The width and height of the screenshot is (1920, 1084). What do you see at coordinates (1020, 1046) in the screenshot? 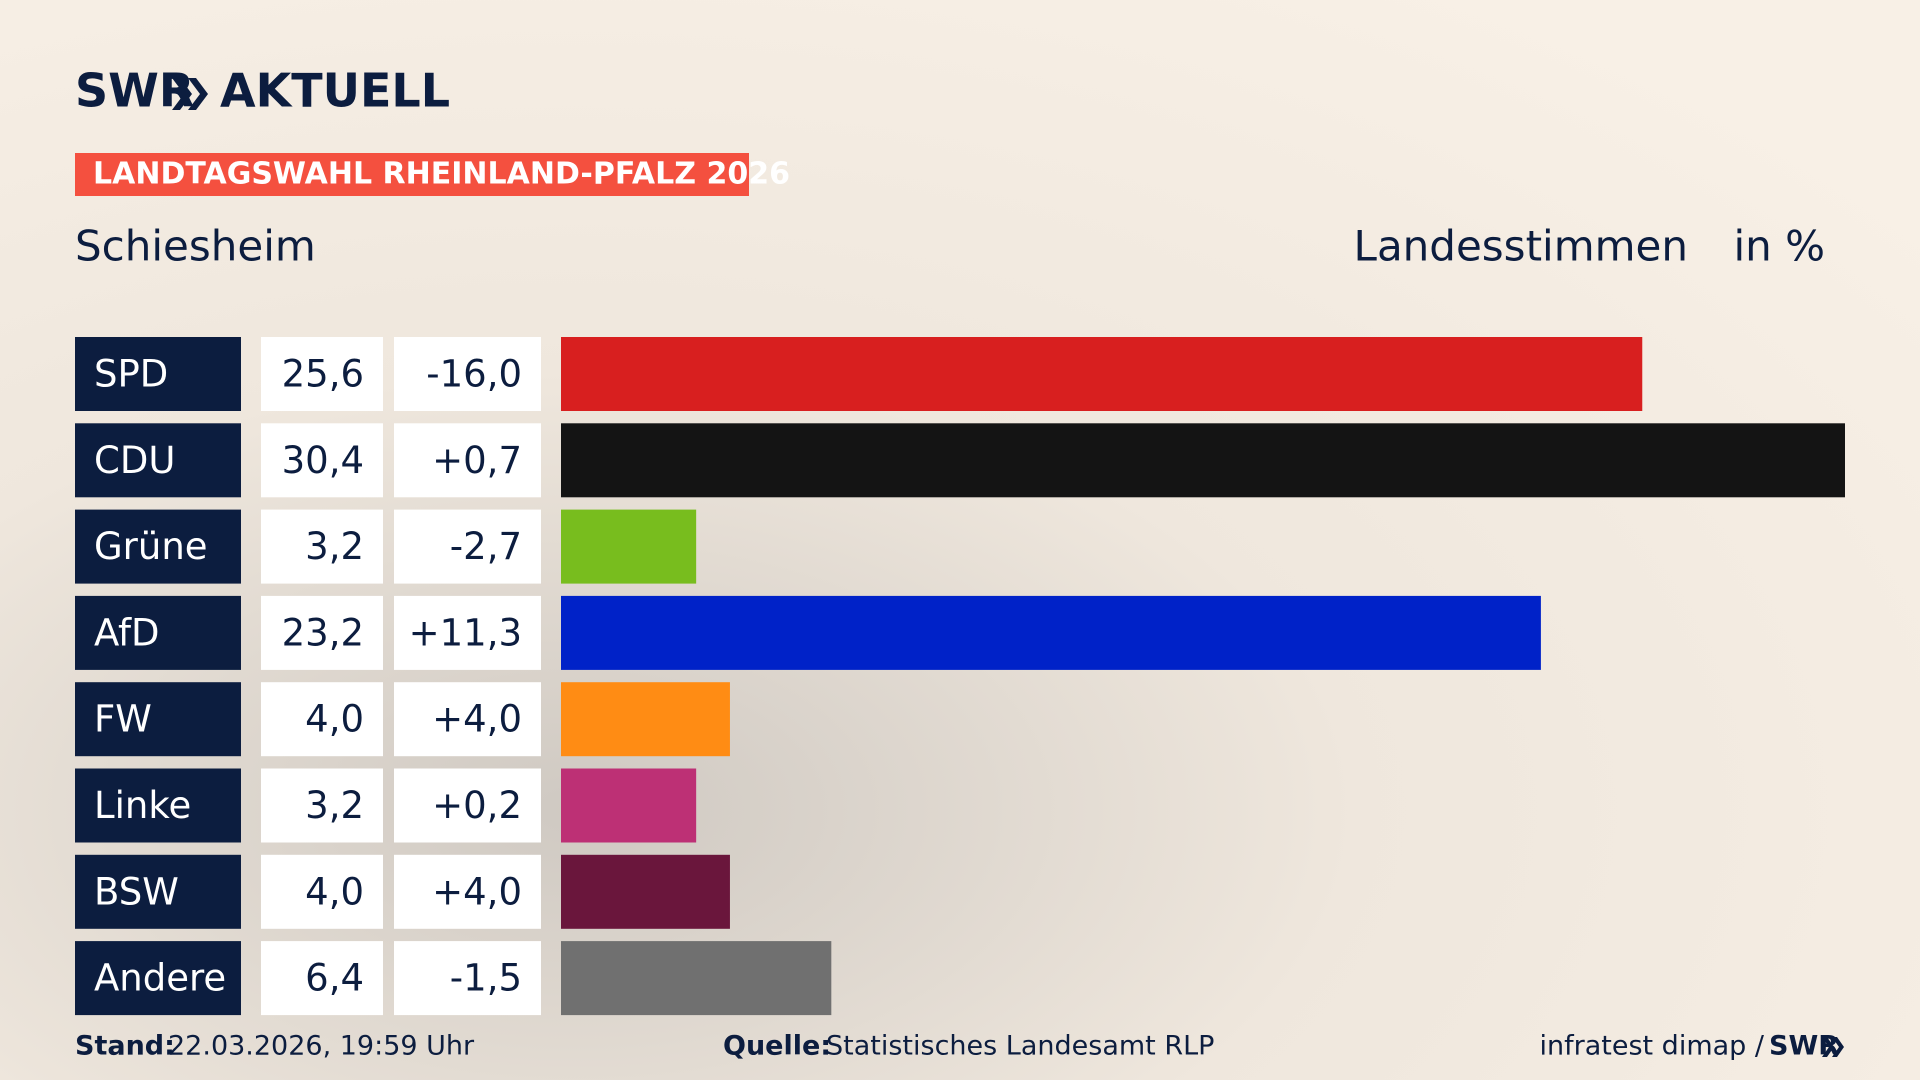
I see `source: Statistisches Landesamt RLP` at bounding box center [1020, 1046].